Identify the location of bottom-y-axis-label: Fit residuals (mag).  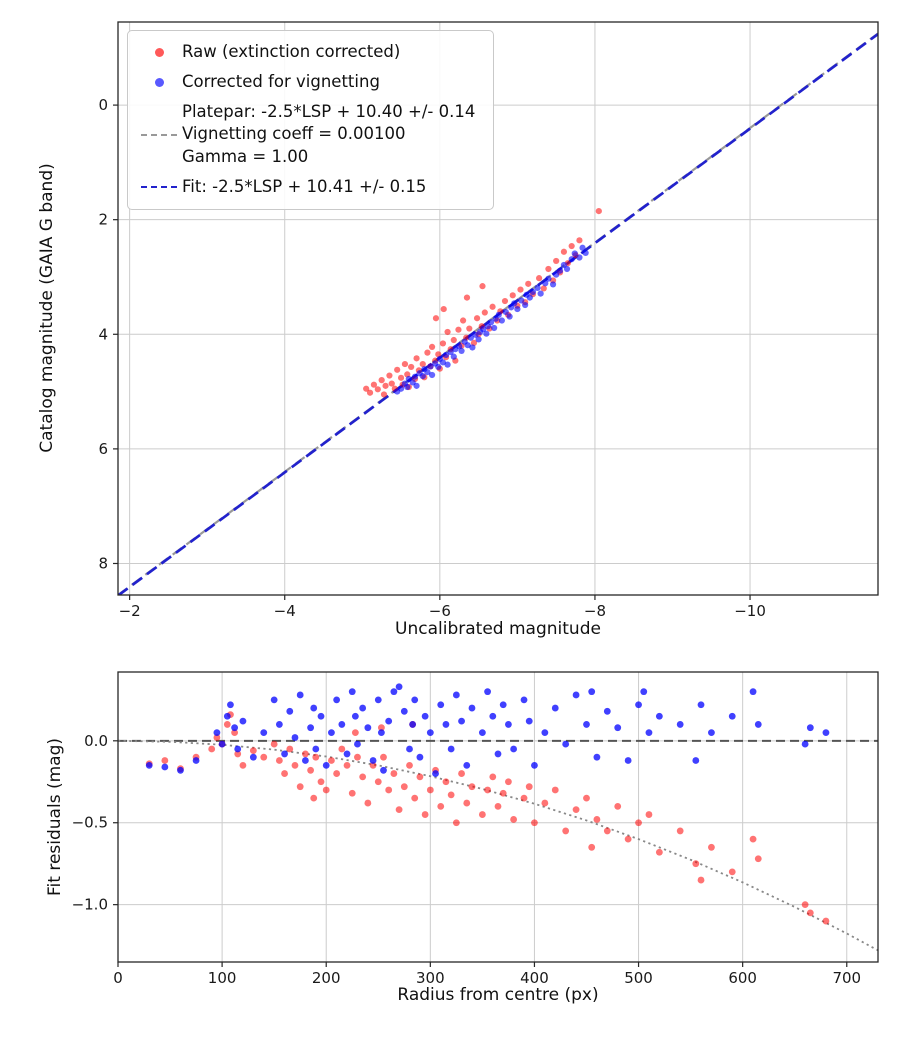
(55, 817).